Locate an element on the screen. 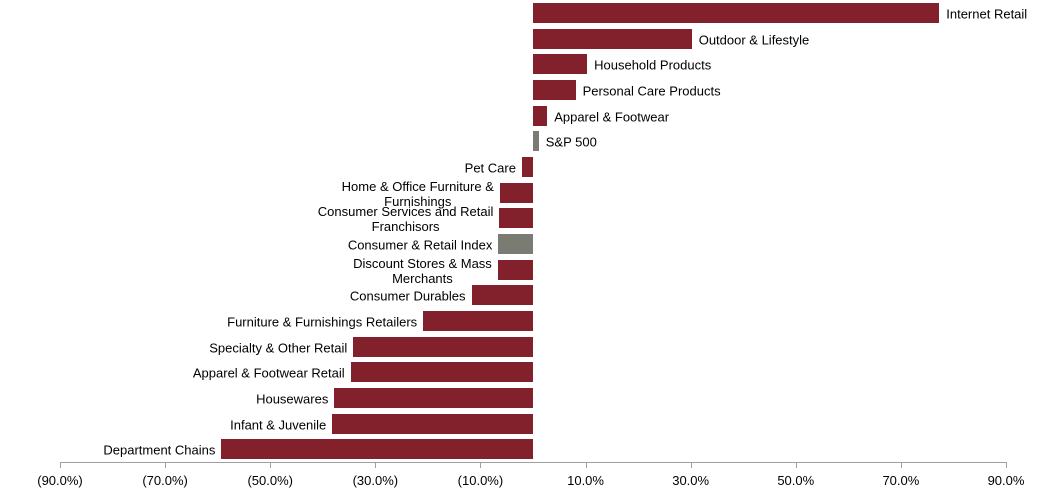 The image size is (1064, 503). category-label: Infant & Juvenile is located at coordinates (278, 424).